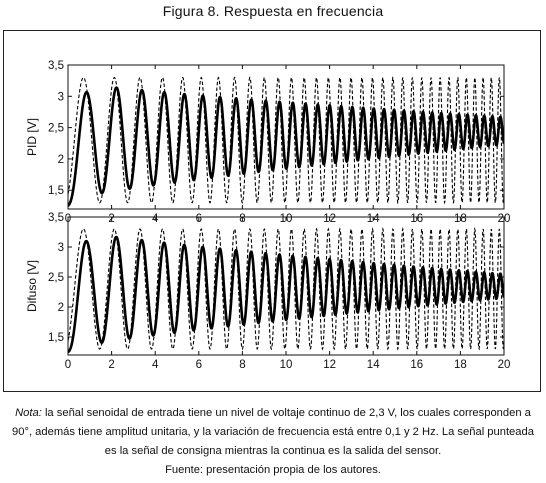 The image size is (546, 483). I want to click on x-tick-label: 14, so click(373, 364).